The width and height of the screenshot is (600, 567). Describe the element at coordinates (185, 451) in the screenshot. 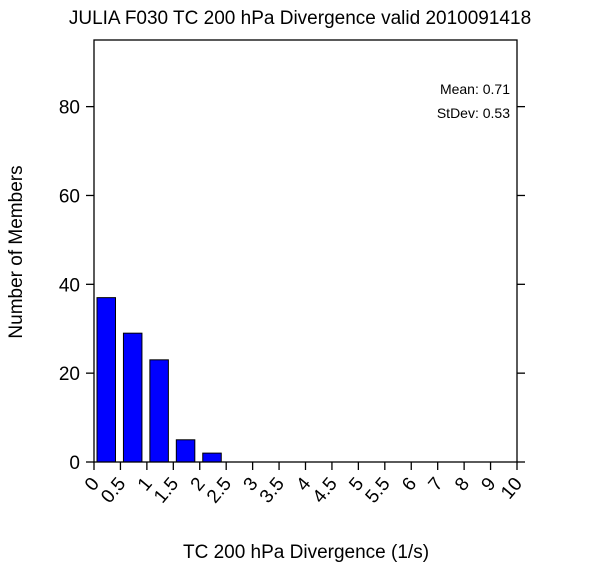

I see `bar-1.5` at that location.